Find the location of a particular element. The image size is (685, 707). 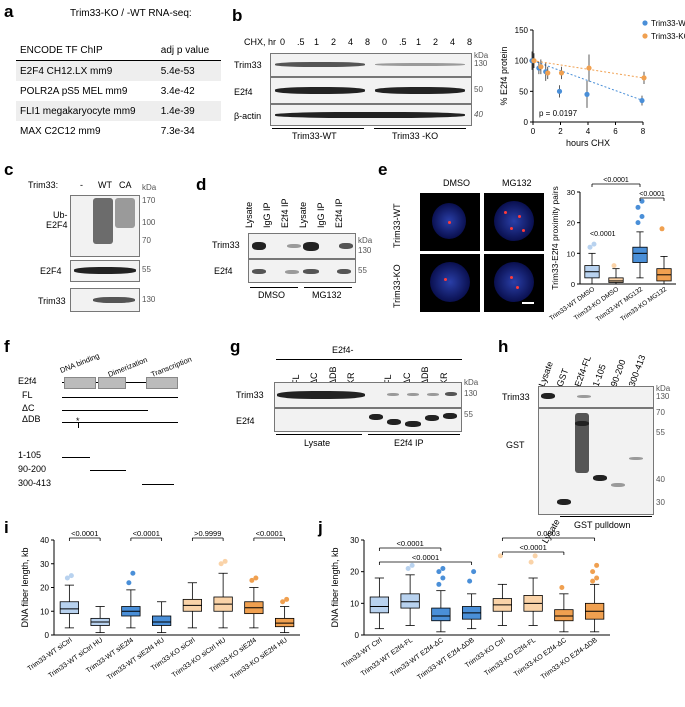

y-axis-label: Trim33-E2f4 proximity pairs is located at coordinates (555, 238).